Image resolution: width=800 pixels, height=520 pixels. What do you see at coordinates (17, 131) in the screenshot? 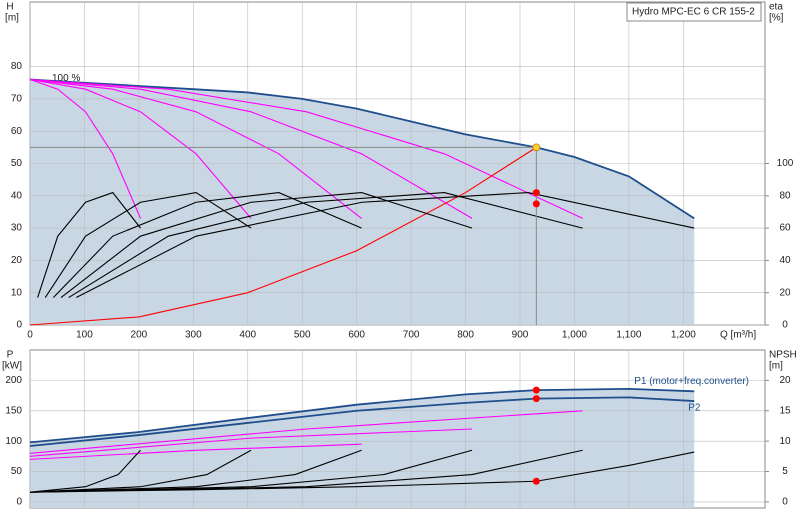
I see `y-tick-label: 60` at bounding box center [17, 131].